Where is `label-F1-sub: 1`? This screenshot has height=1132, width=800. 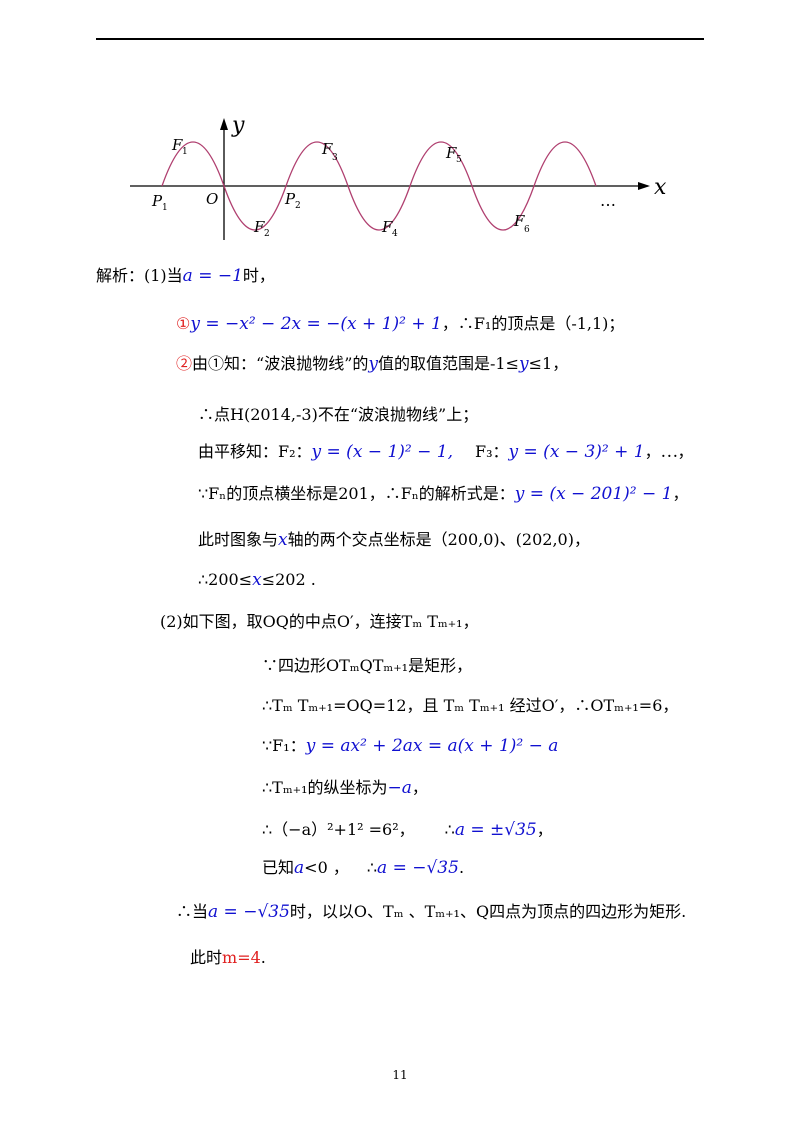 label-F1-sub: 1 is located at coordinates (185, 152).